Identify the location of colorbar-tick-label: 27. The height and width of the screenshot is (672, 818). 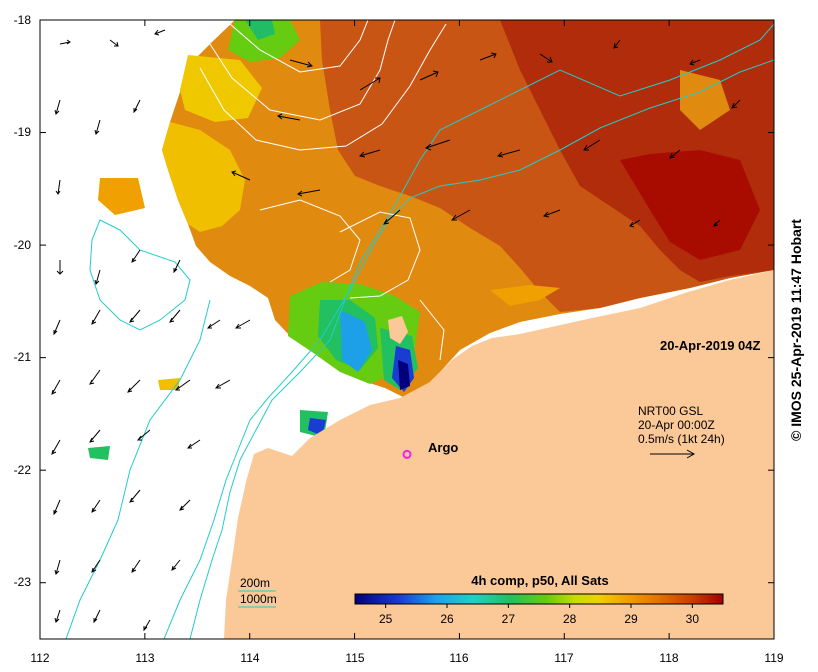
(509, 619).